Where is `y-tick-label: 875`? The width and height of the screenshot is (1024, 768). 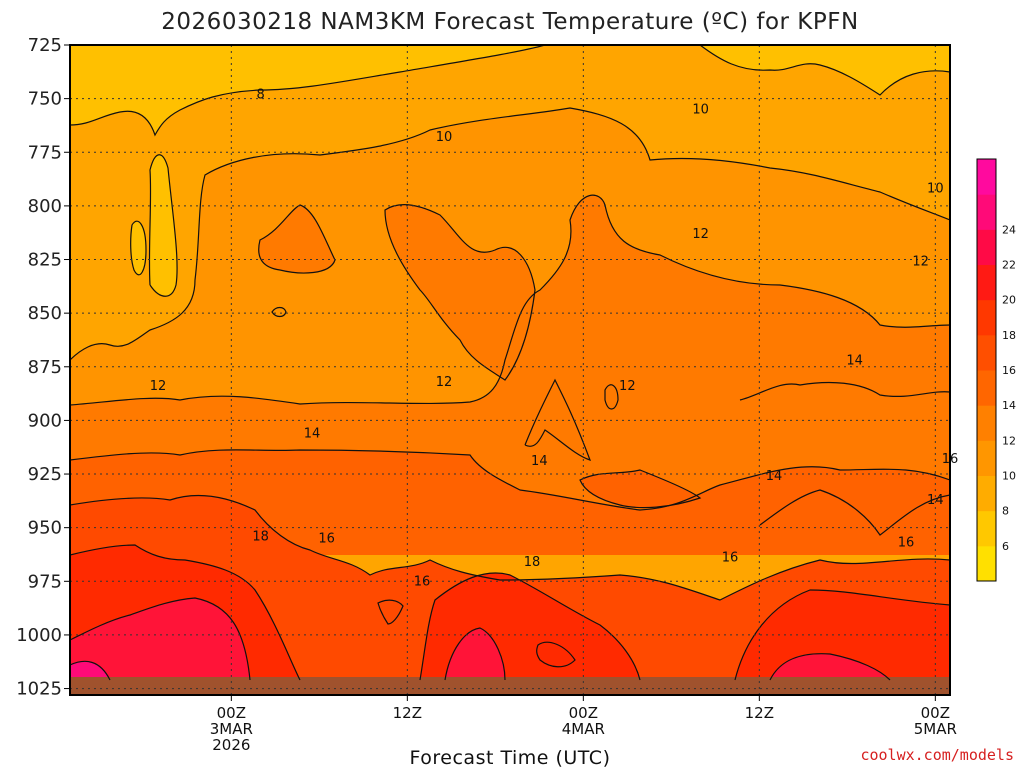
y-tick-label: 875 is located at coordinates (45, 367).